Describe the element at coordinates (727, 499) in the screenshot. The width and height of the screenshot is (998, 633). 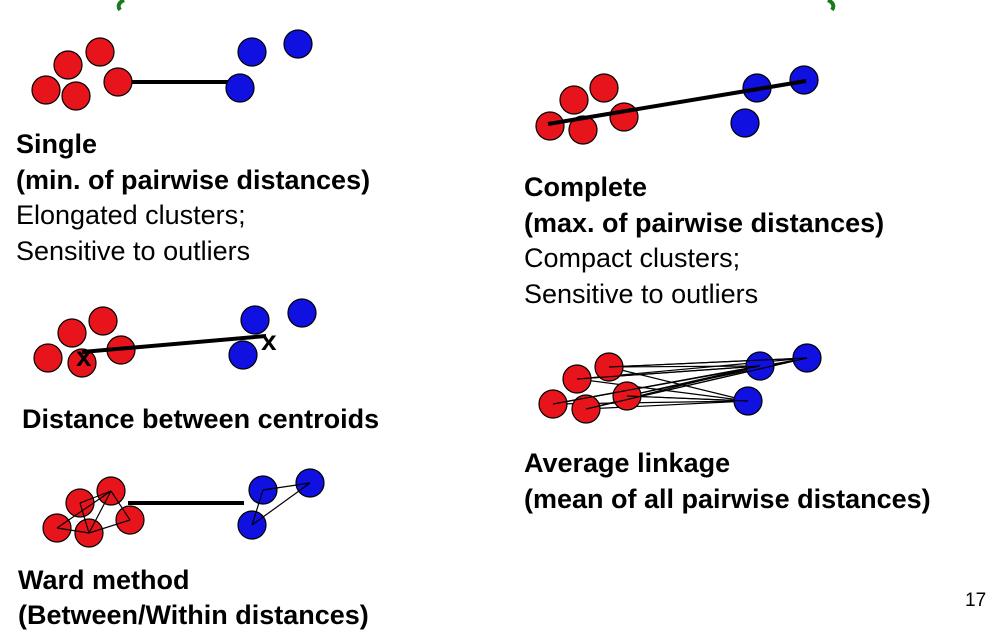
I see `average-definition: (mean of all pairwise distances)` at that location.